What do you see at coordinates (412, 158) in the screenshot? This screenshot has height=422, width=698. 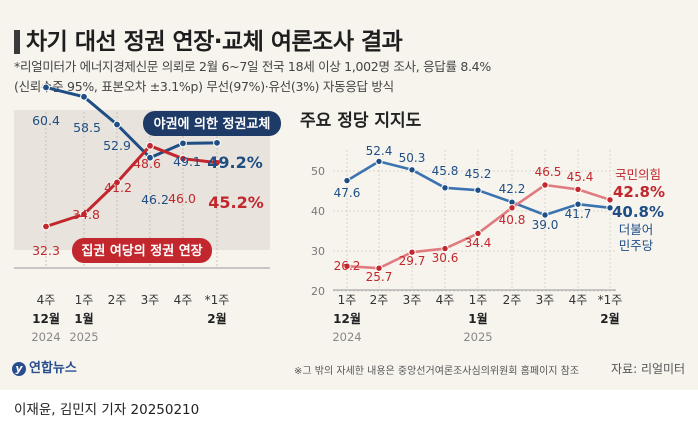 I see `right-data-label: 50.3` at bounding box center [412, 158].